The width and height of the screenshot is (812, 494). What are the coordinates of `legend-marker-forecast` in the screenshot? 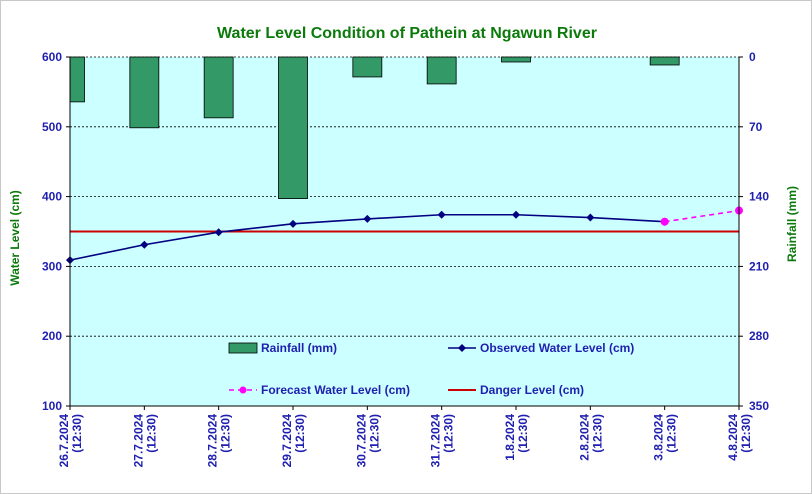 It's located at (243, 390).